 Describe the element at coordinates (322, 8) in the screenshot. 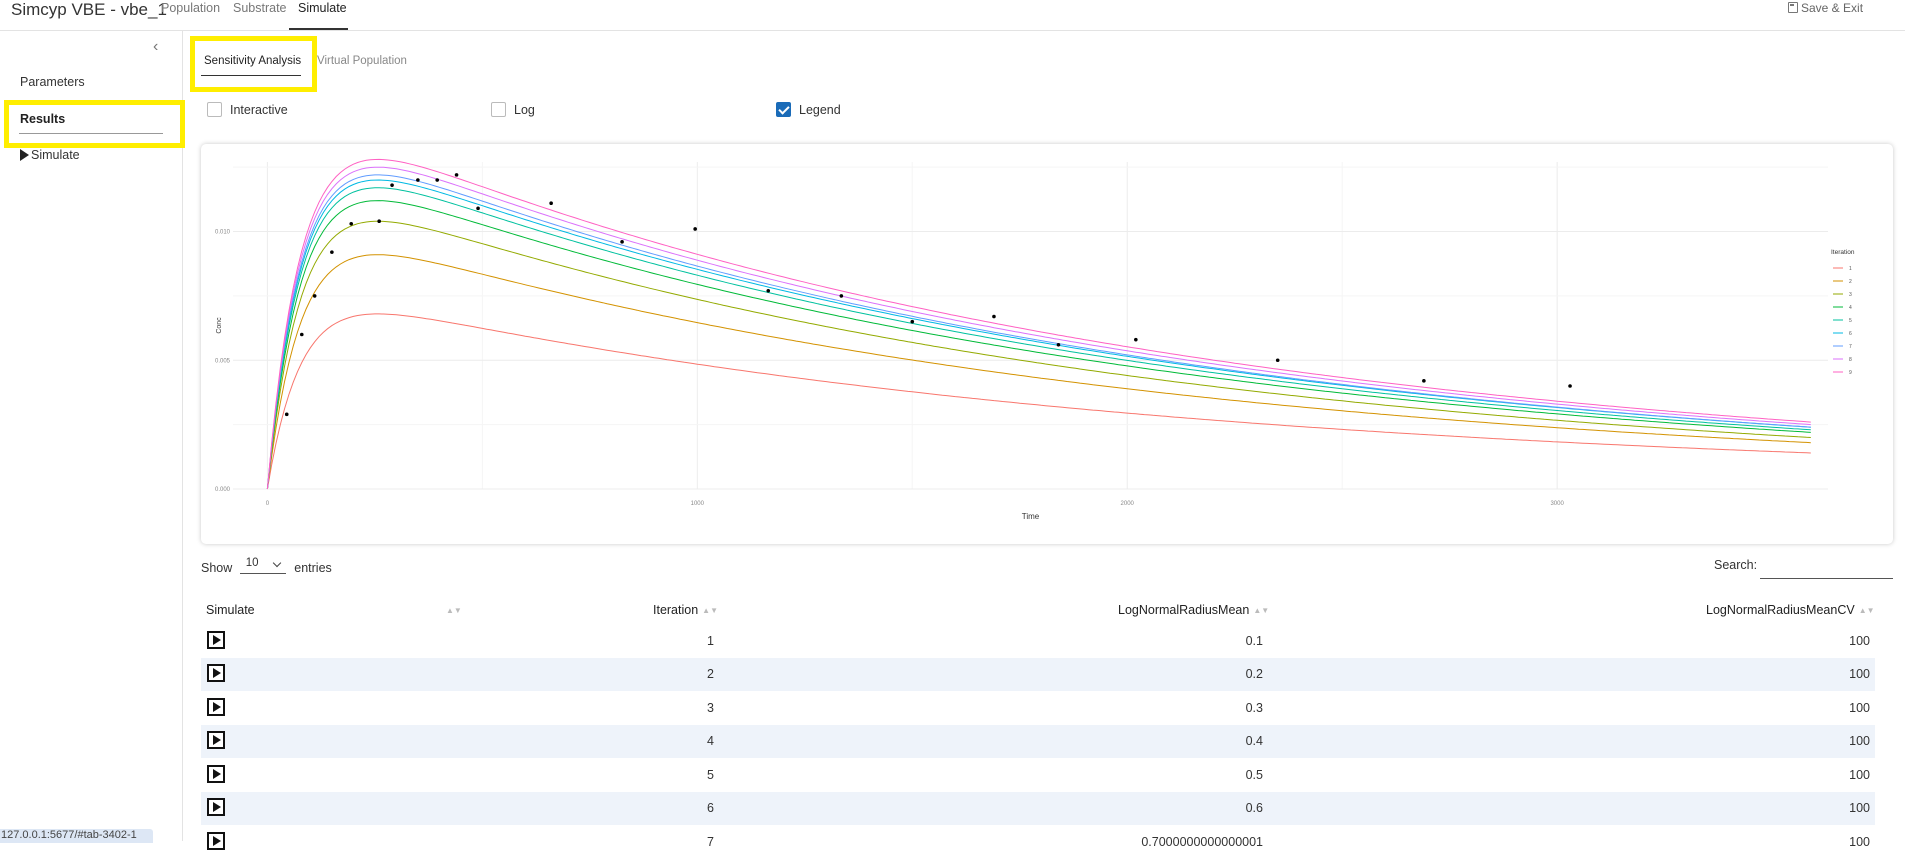

I see `nav-tab-simulate: Simulate` at that location.